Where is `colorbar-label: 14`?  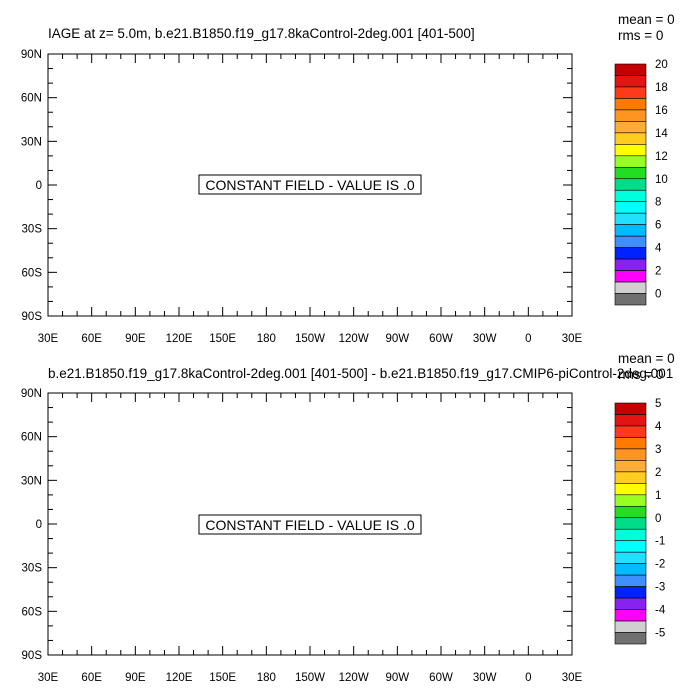 colorbar-label: 14 is located at coordinates (661, 134).